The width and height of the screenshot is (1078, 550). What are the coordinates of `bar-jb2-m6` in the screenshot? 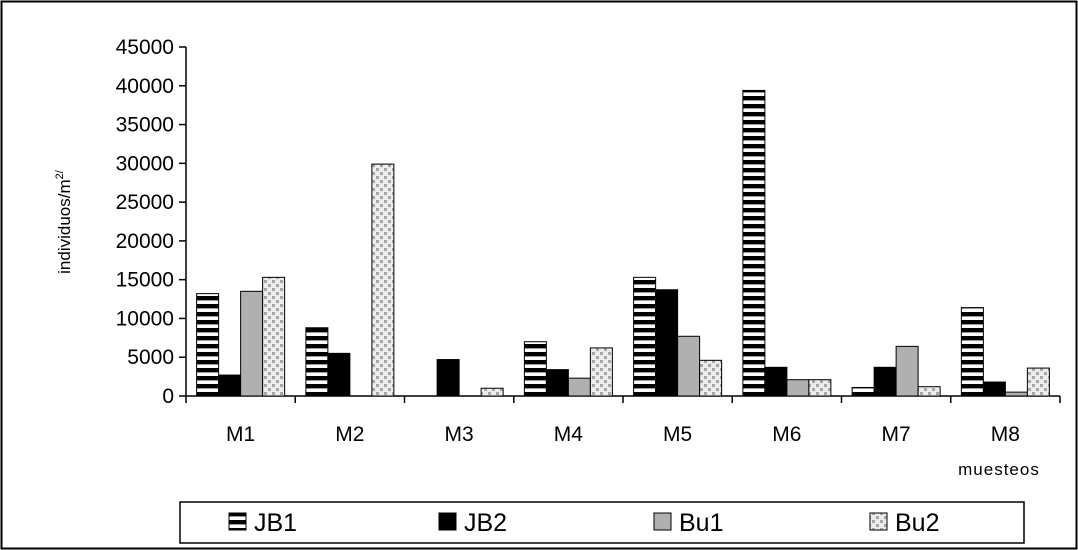 It's located at (776, 381).